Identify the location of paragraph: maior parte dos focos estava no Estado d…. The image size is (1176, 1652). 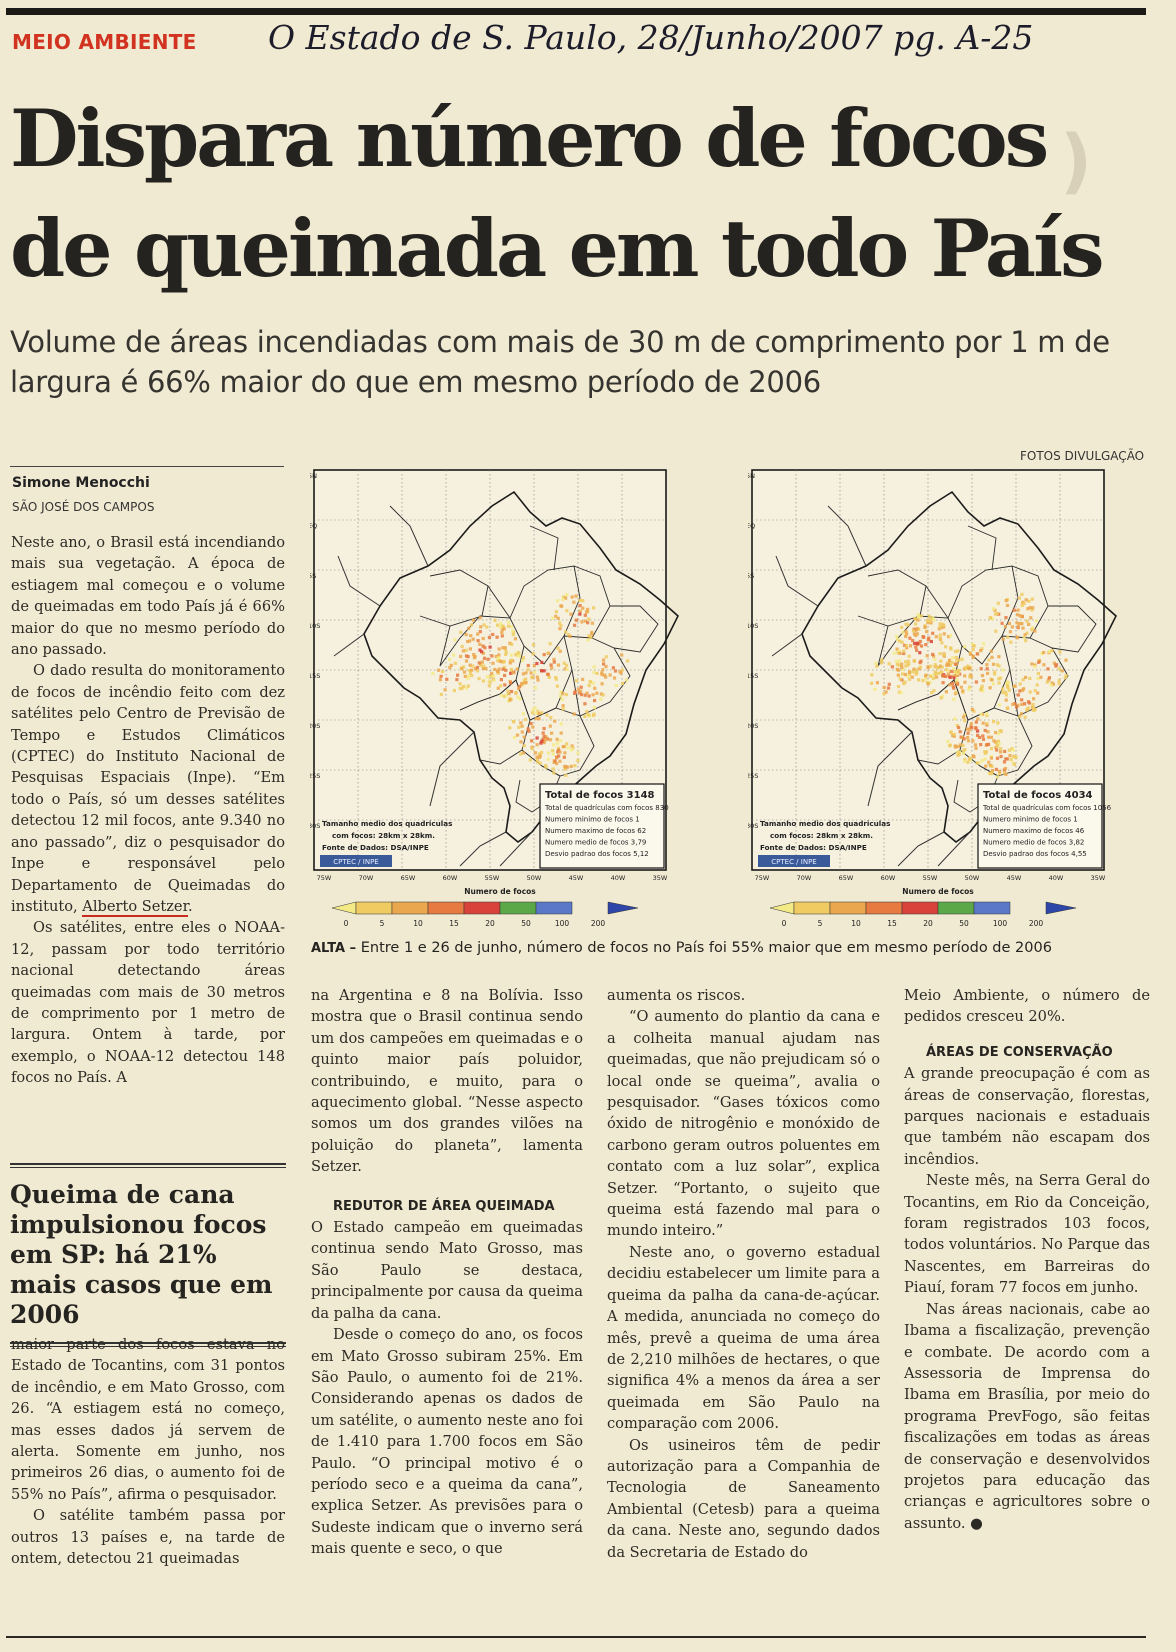
(148, 1419).